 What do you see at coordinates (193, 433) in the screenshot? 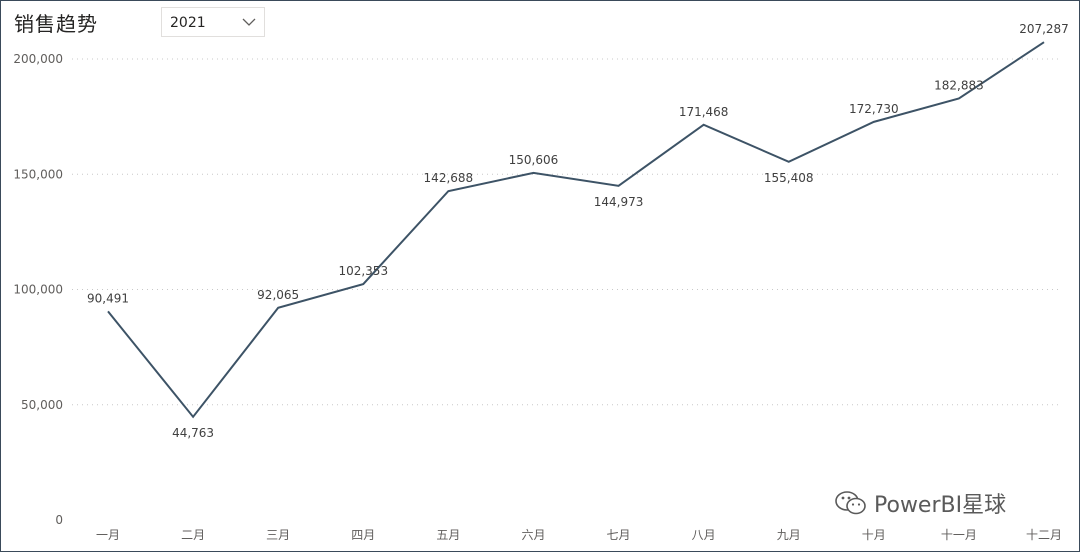
I see `data-label: 44,763` at bounding box center [193, 433].